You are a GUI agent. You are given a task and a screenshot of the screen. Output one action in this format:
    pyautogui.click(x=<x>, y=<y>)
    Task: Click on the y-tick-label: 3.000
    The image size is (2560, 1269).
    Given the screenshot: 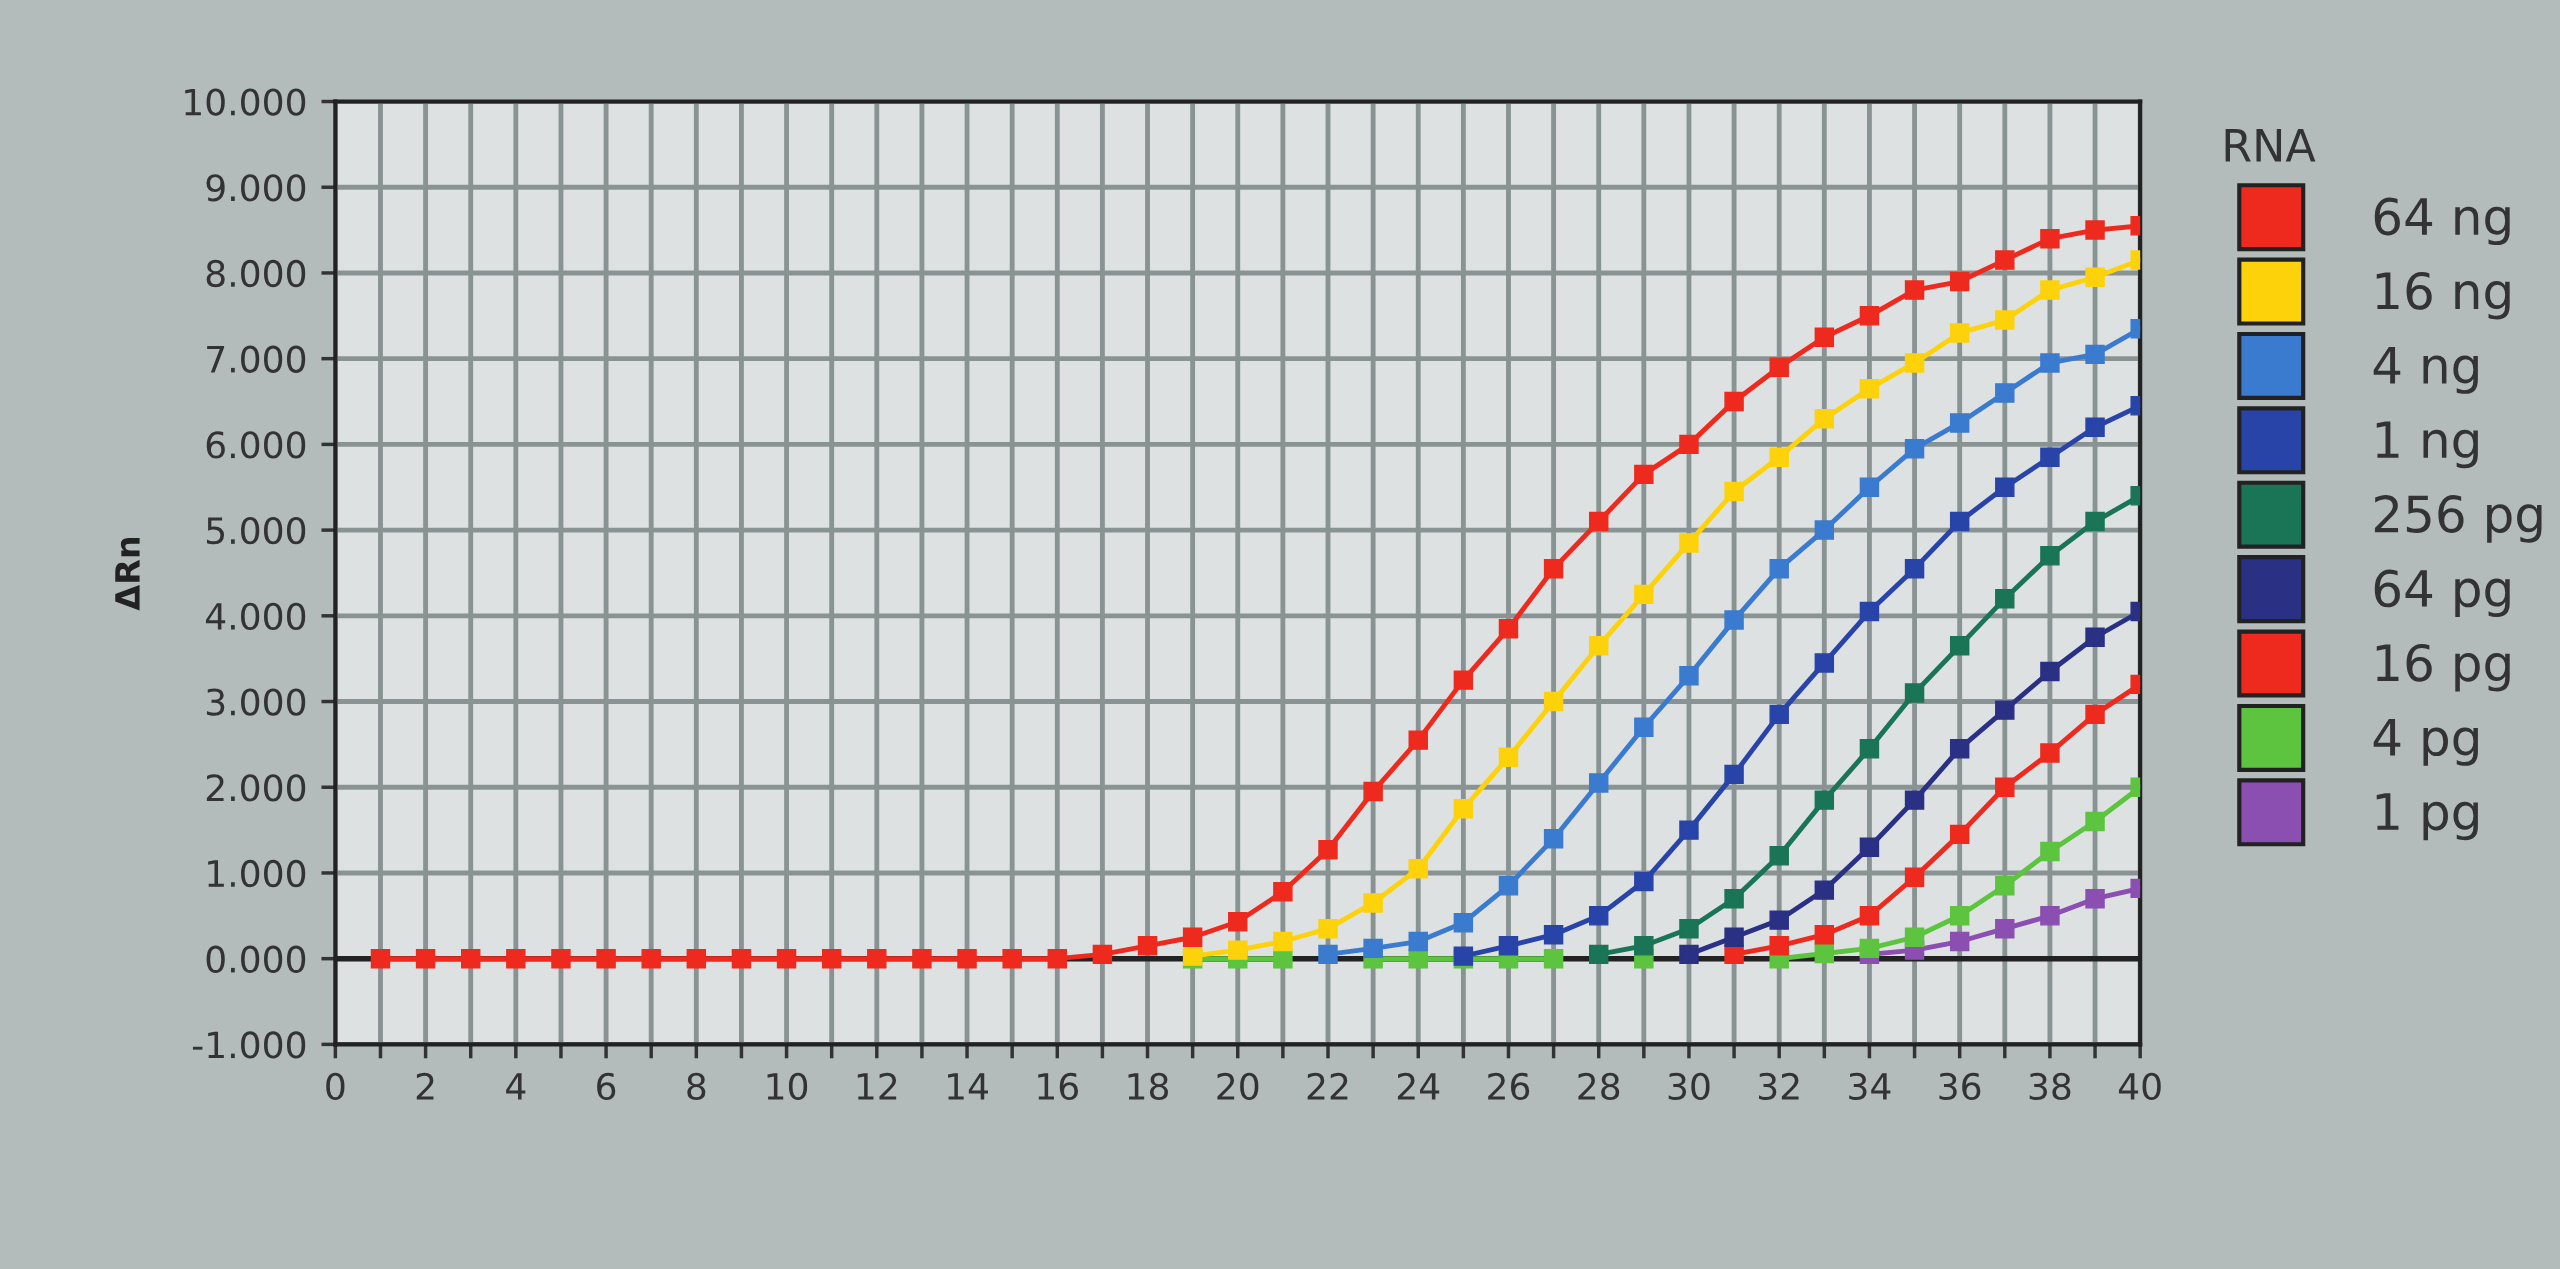 What is the action you would take?
    pyautogui.click(x=256, y=702)
    